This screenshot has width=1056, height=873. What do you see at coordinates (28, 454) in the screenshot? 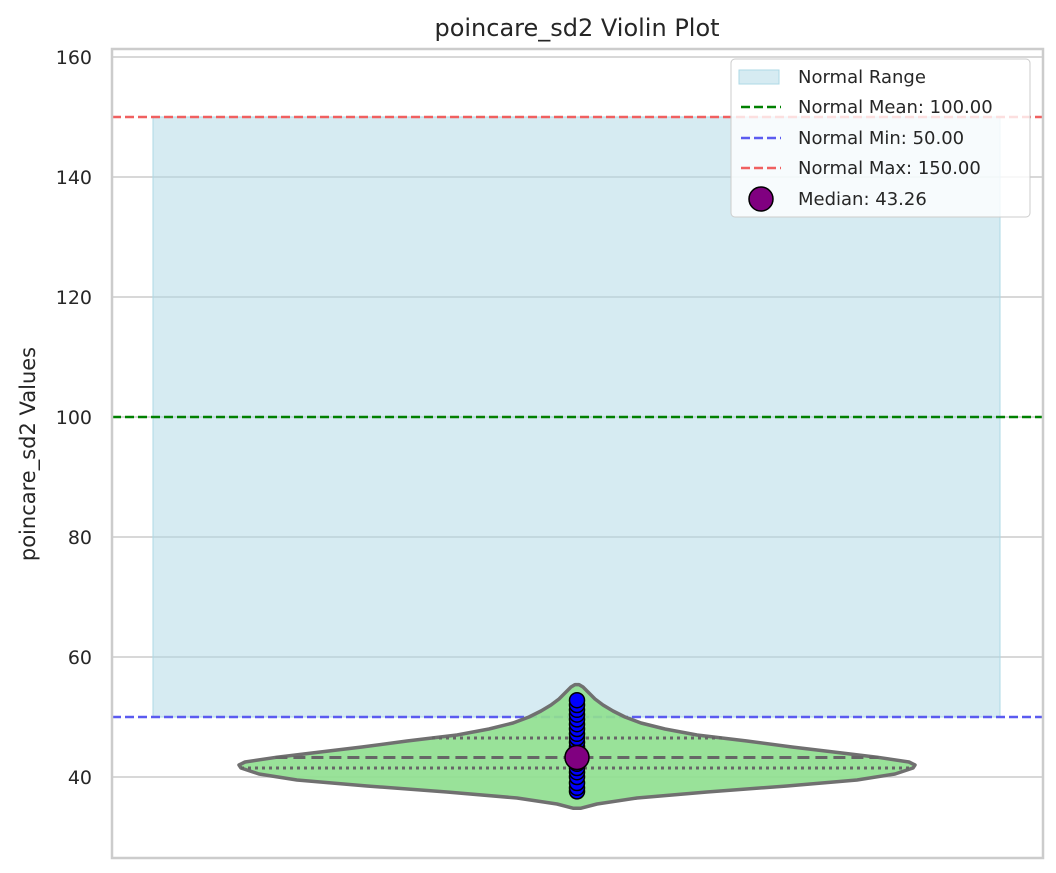
I see `y-axis-label: poincare_sd2 Values` at bounding box center [28, 454].